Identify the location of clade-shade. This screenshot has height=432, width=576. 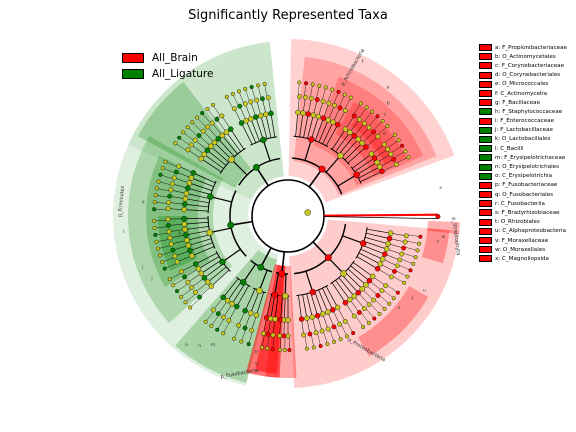
(435, 246).